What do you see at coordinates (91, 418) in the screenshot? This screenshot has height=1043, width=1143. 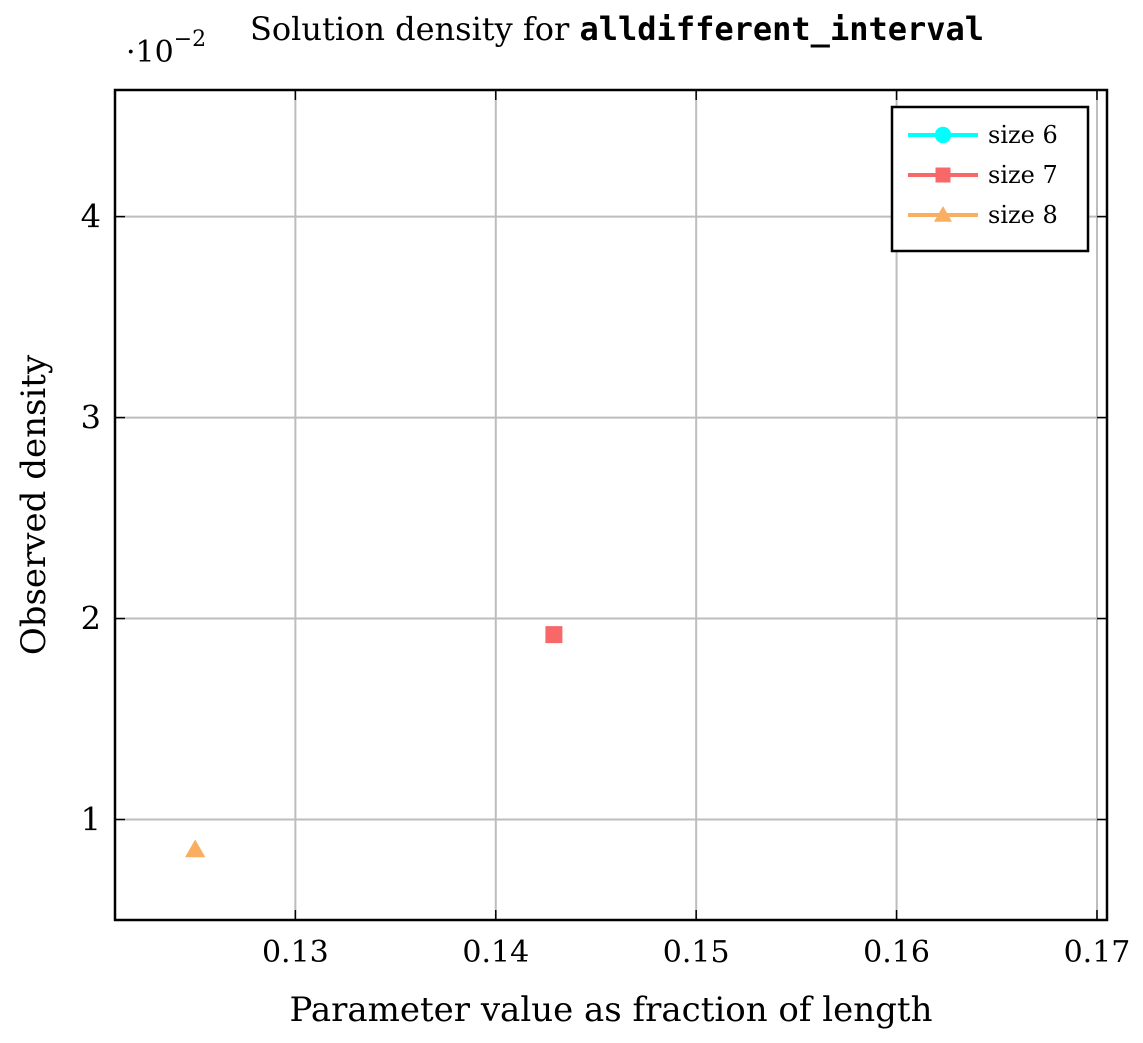 I see `y-tick-label: 3` at bounding box center [91, 418].